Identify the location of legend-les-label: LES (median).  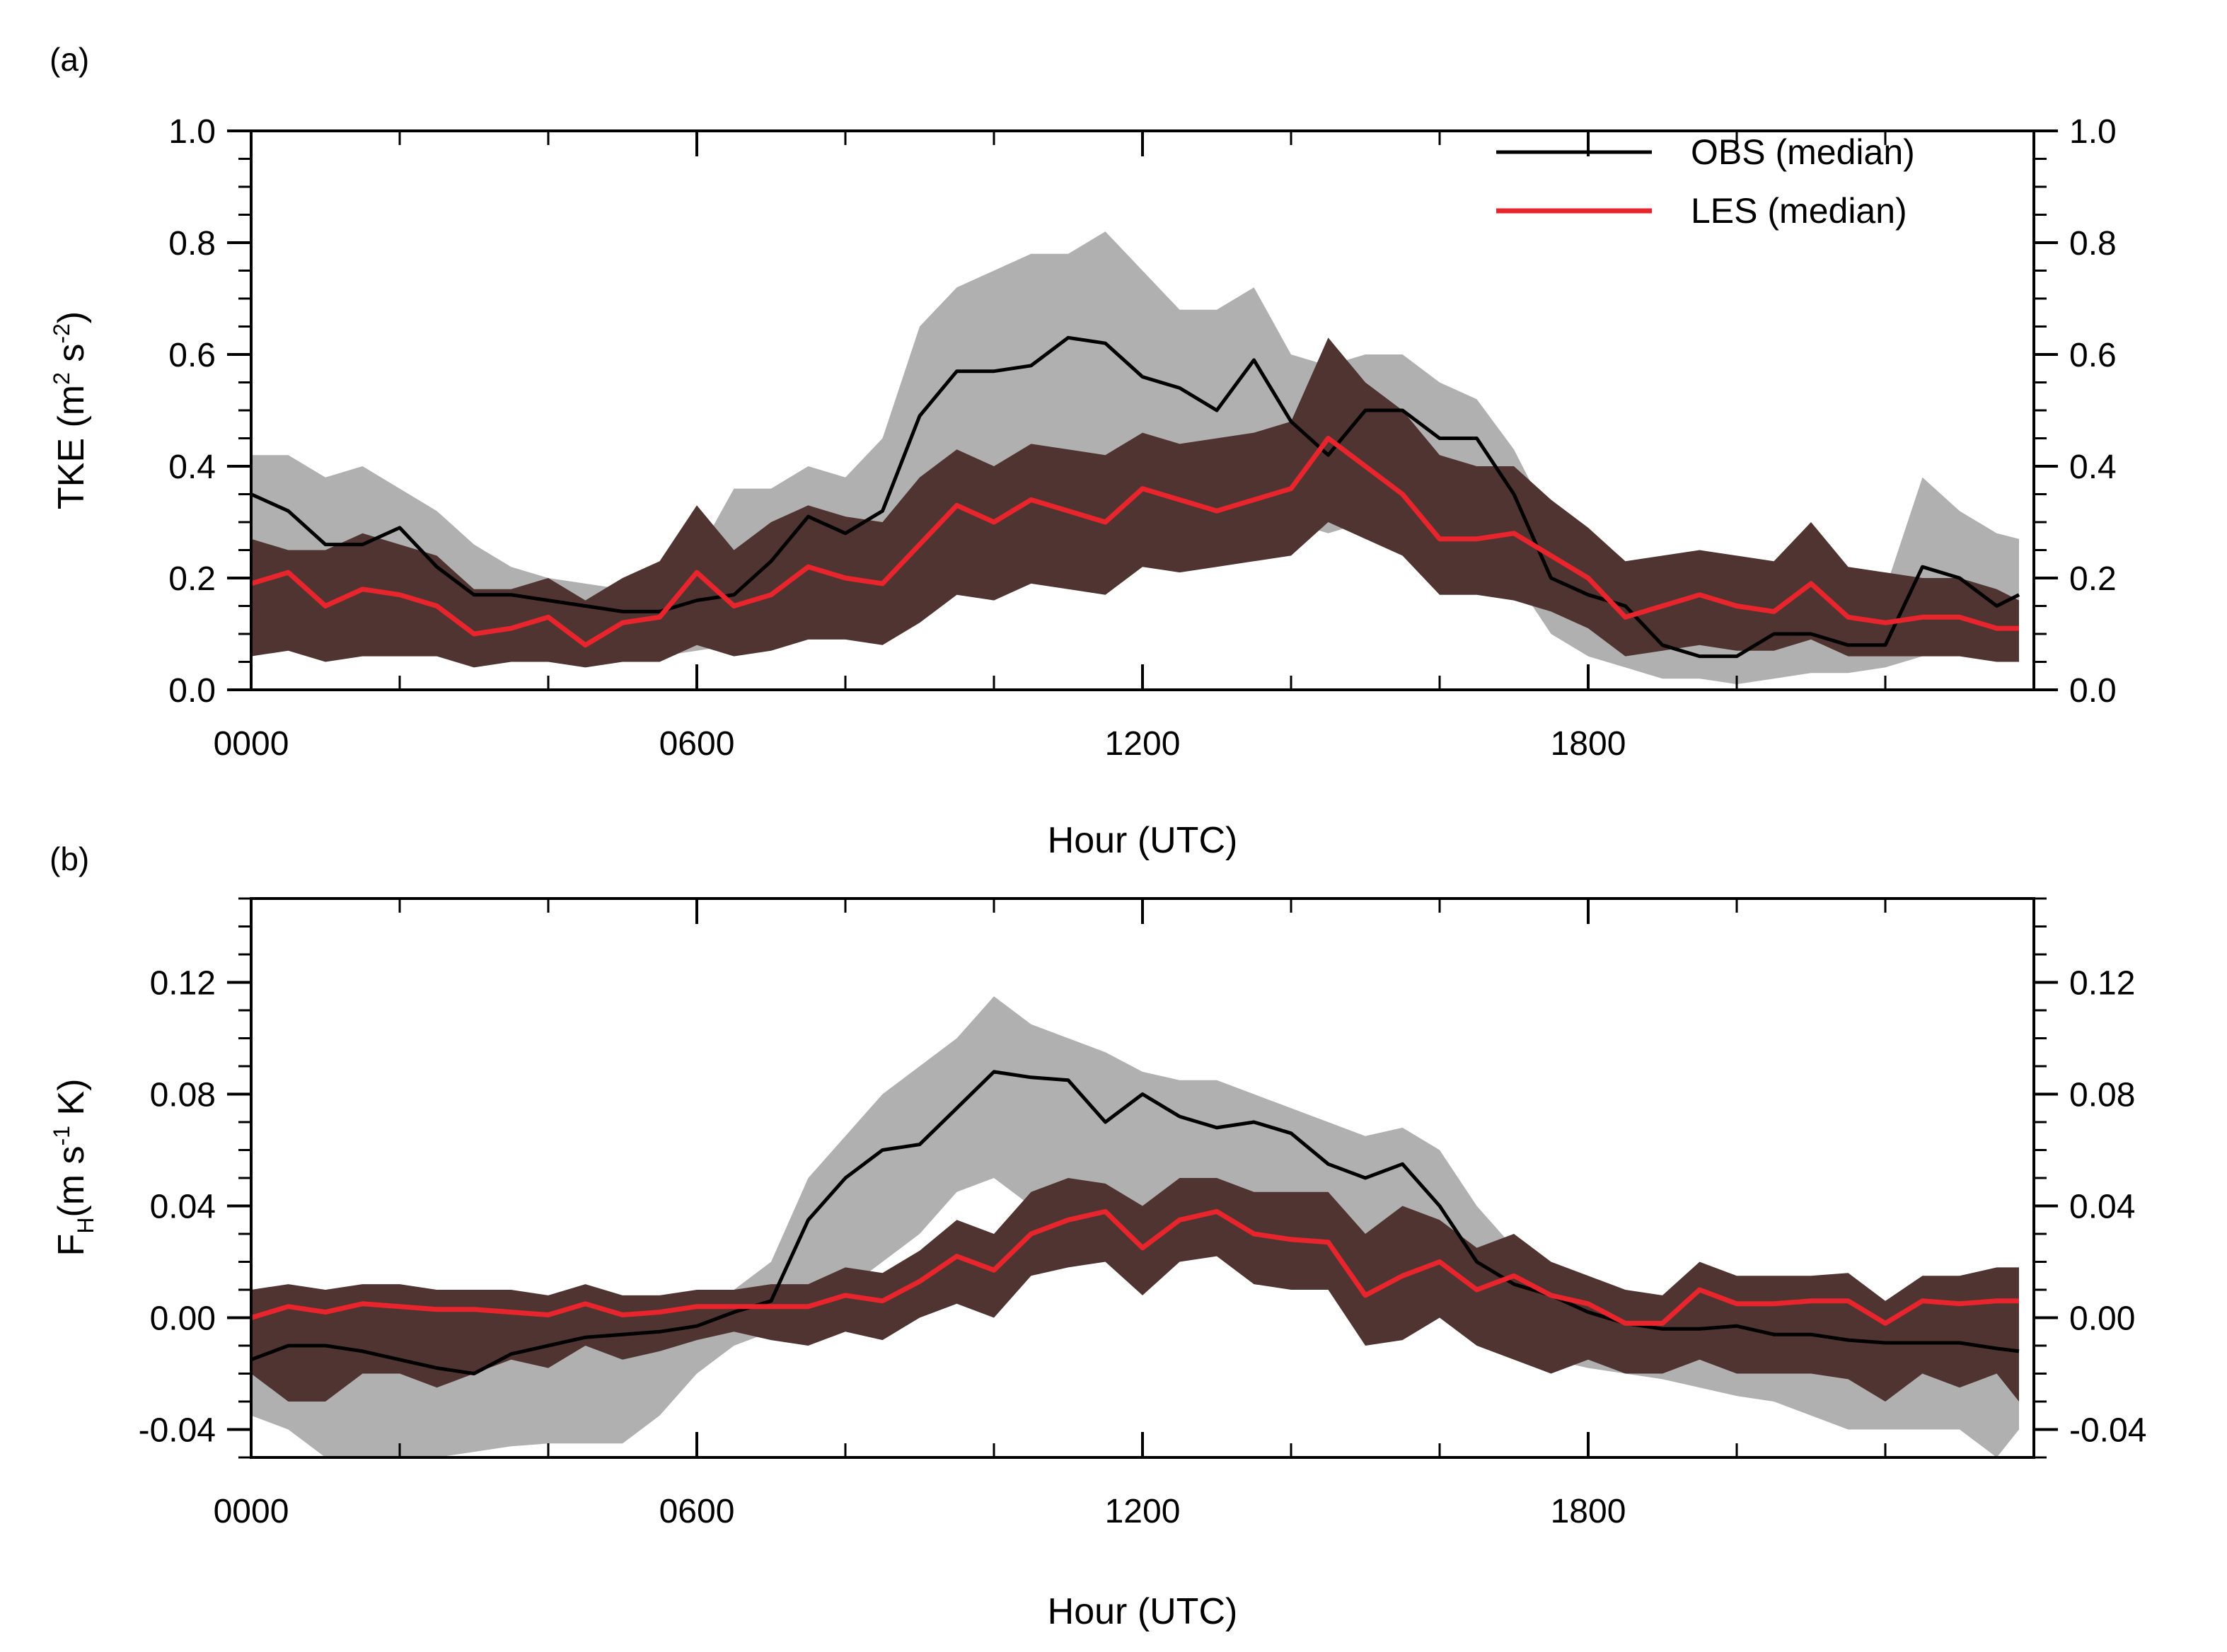
(1799, 211).